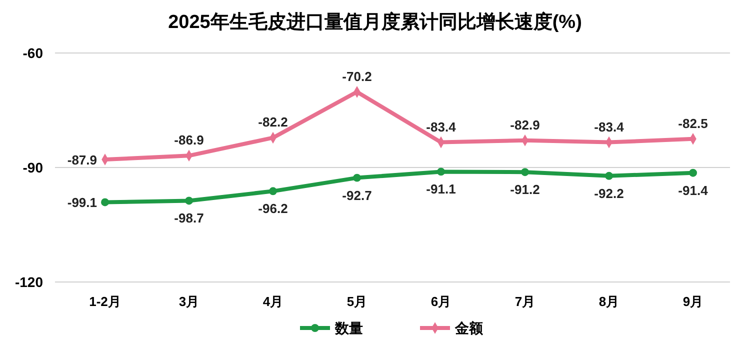 The image size is (750, 346). Describe the element at coordinates (525, 190) in the screenshot. I see `data-label: -91.2` at that location.